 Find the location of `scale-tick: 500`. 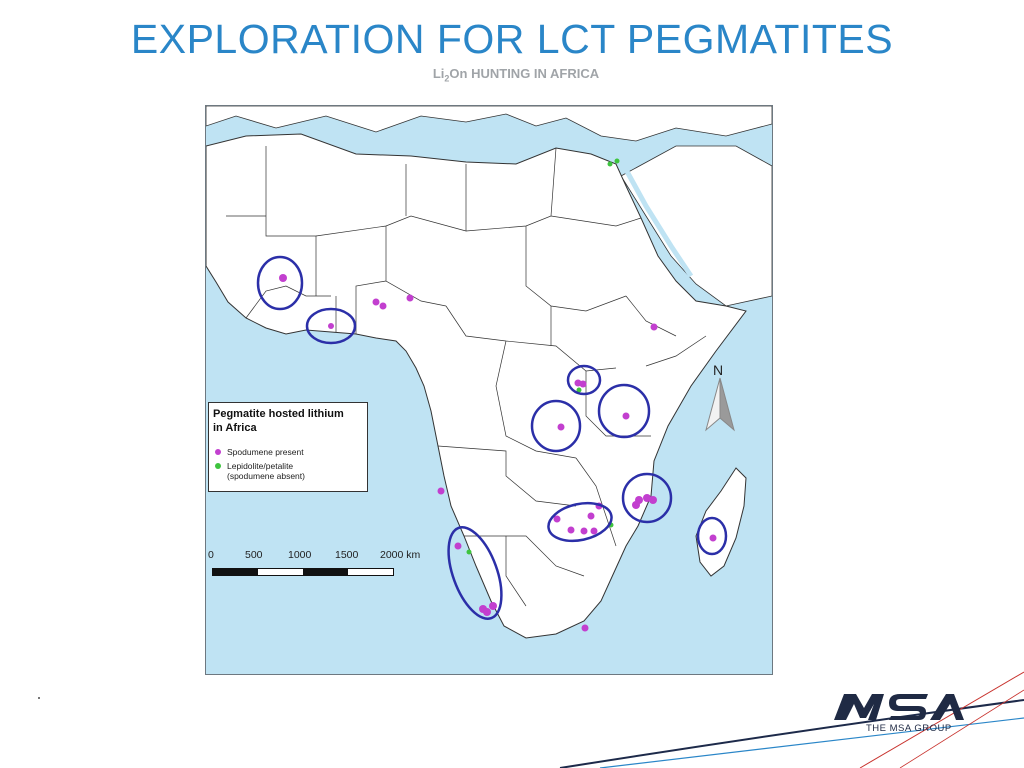

scale-tick: 500 is located at coordinates (254, 555).